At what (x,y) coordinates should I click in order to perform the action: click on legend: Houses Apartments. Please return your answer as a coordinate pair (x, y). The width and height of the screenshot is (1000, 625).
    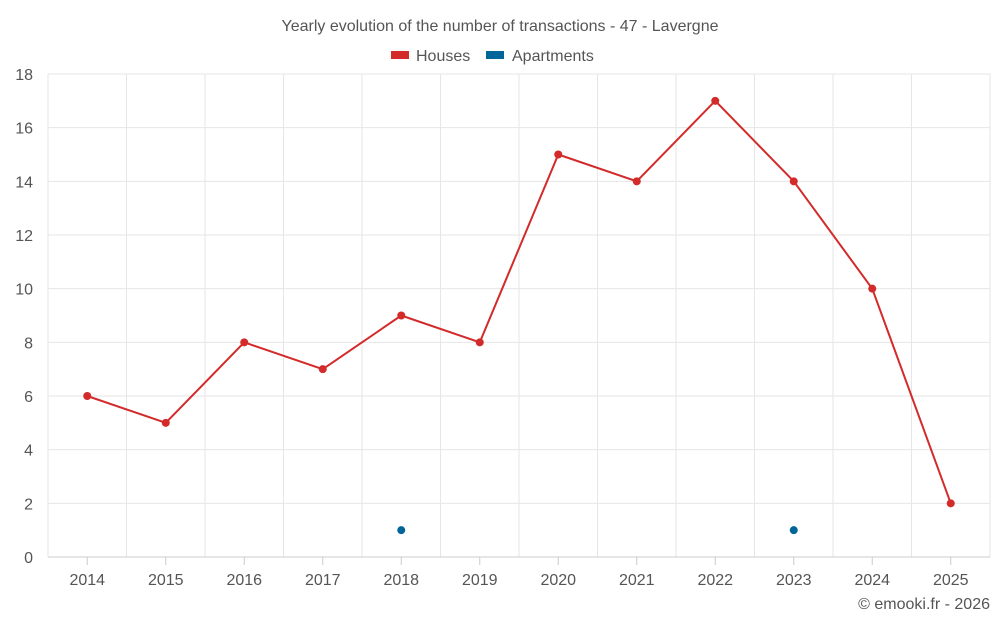
    Looking at the image, I should click on (492, 56).